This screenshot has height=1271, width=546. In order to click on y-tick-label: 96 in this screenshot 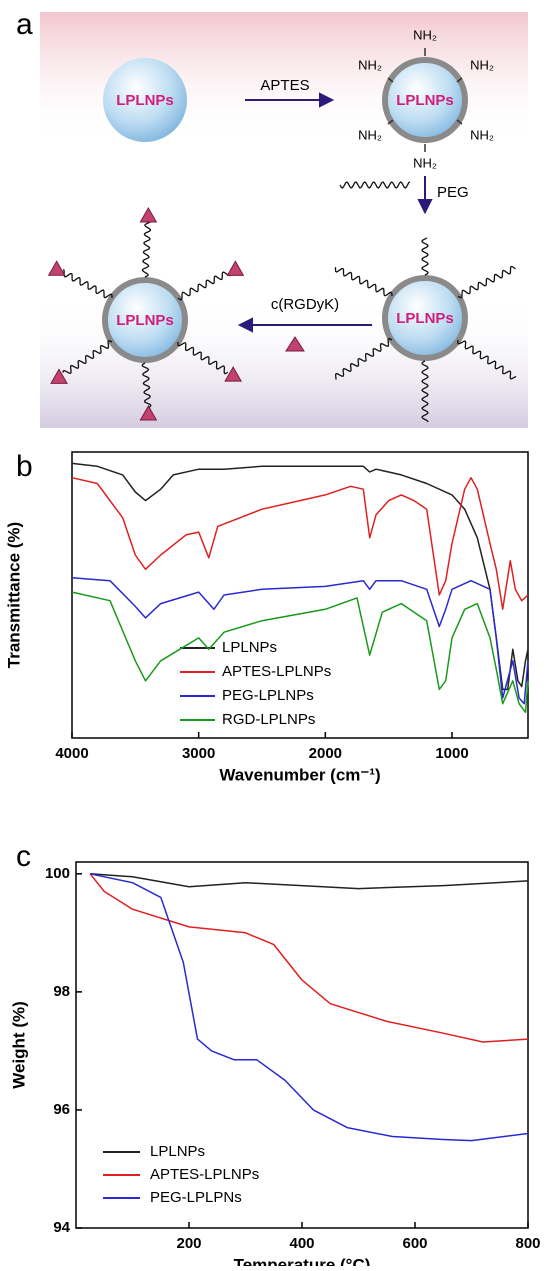, I will do `click(61, 1109)`.